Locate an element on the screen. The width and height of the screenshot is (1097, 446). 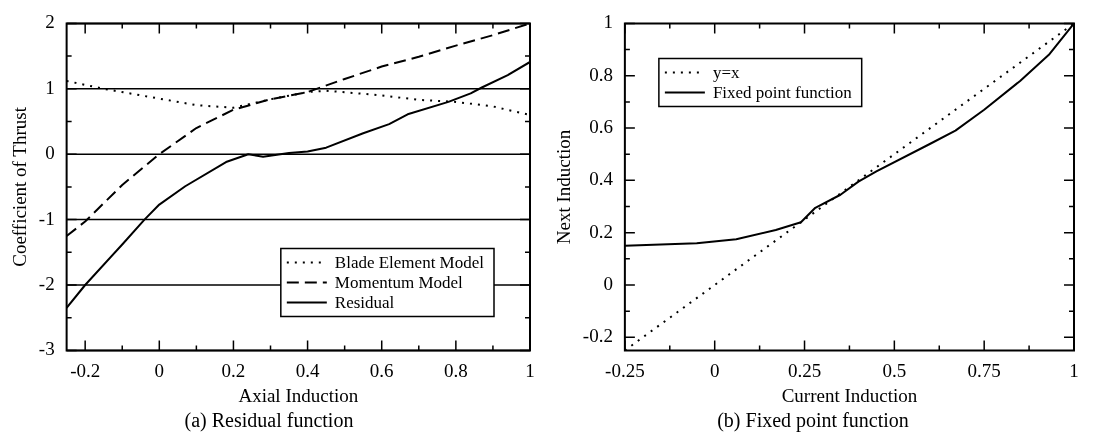
x-axis-title: Axial Induction is located at coordinates (298, 395).